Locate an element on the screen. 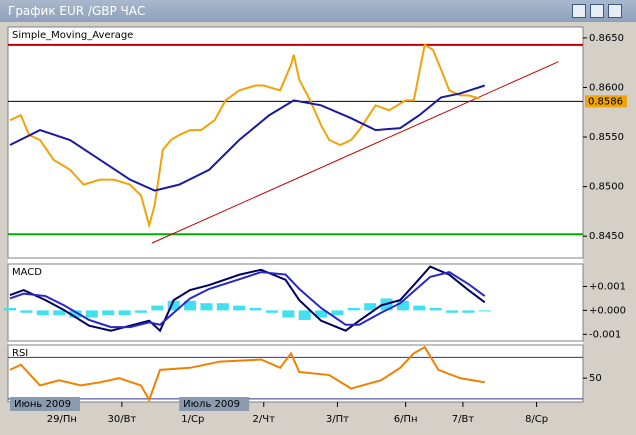 This screenshot has width=636, height=435. month-label: Июль 2009 is located at coordinates (211, 404).